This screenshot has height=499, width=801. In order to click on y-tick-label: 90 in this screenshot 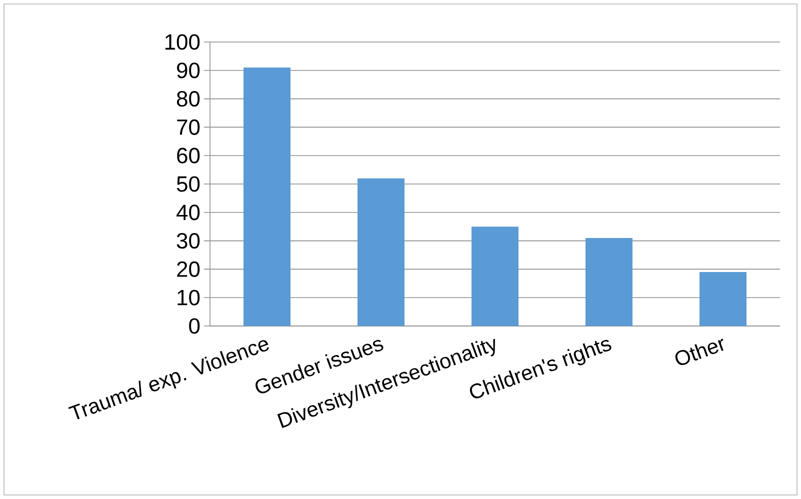, I will do `click(188, 70)`.